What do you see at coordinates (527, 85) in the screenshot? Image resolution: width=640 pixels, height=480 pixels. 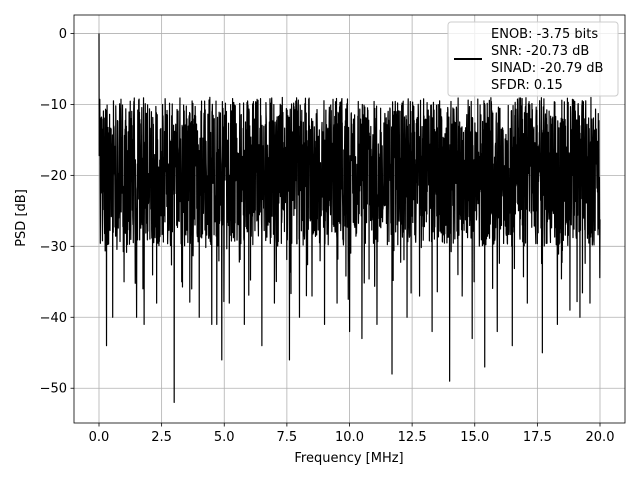 I see `legend-line-sfdr: SFDR: 0.15` at bounding box center [527, 85].